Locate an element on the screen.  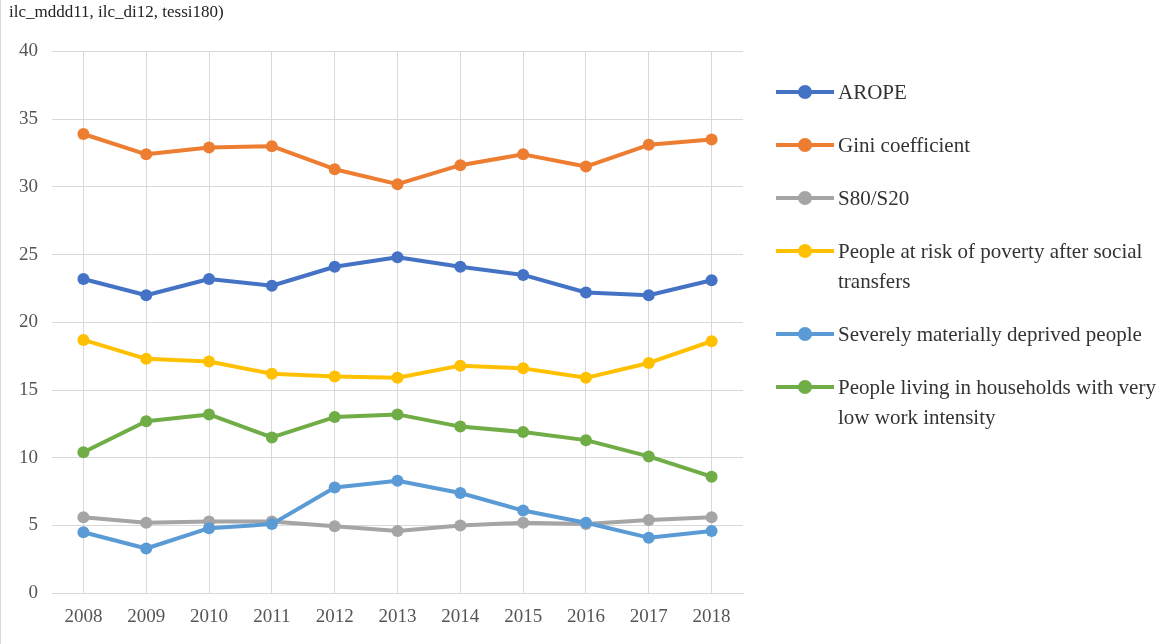
x-tick-label: 2011 is located at coordinates (272, 615).